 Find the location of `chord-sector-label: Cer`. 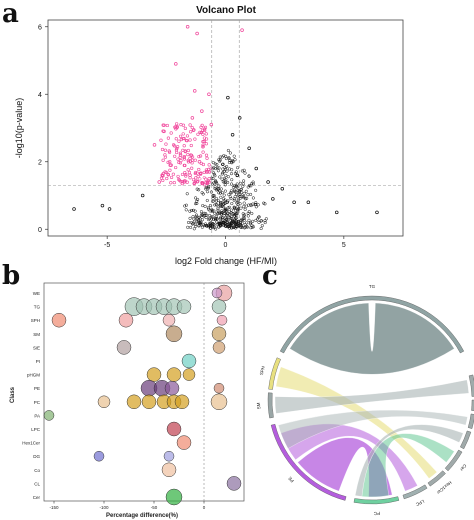

chord-sector-label: Cer is located at coordinates (463, 467).